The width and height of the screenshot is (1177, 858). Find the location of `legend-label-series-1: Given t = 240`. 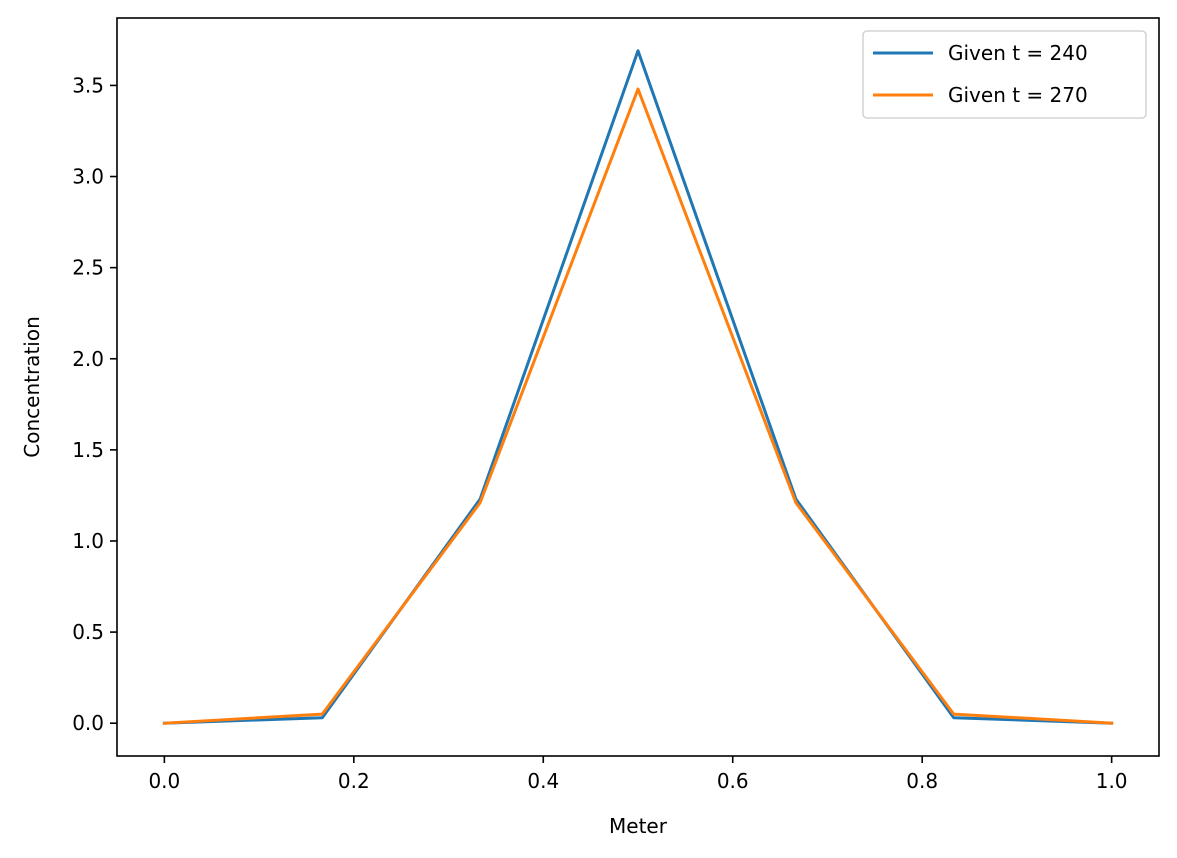

legend-label-series-1: Given t = 240 is located at coordinates (1018, 53).